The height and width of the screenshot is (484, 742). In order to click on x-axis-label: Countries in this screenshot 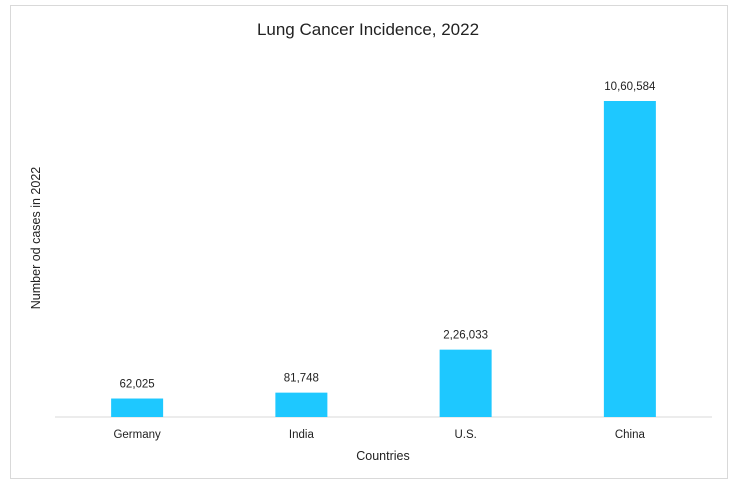, I will do `click(383, 456)`.